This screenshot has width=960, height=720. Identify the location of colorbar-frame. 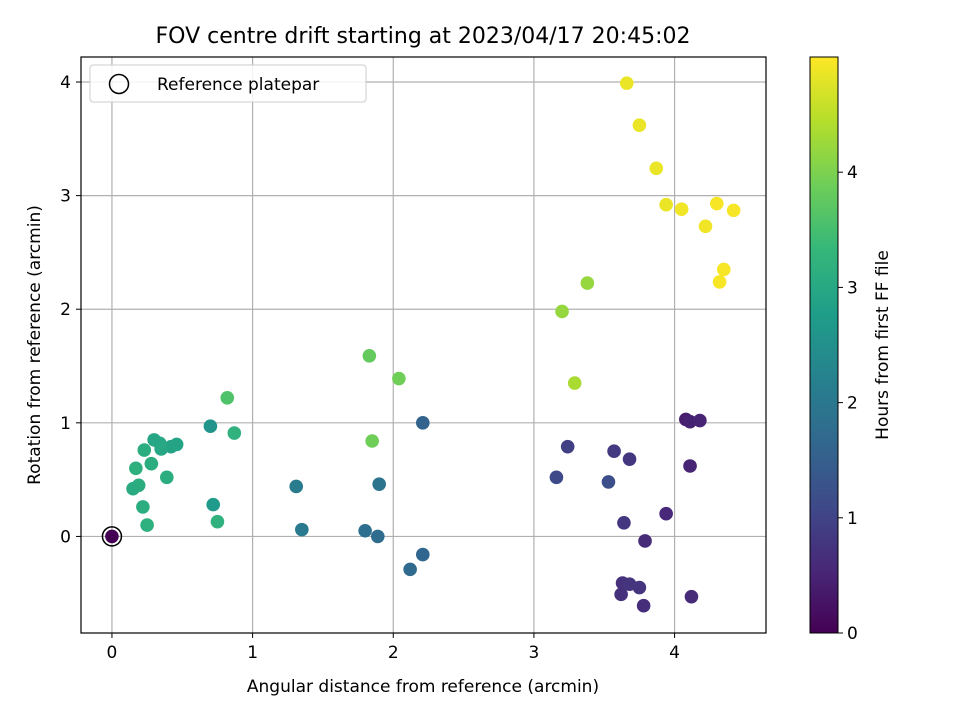
(824, 345).